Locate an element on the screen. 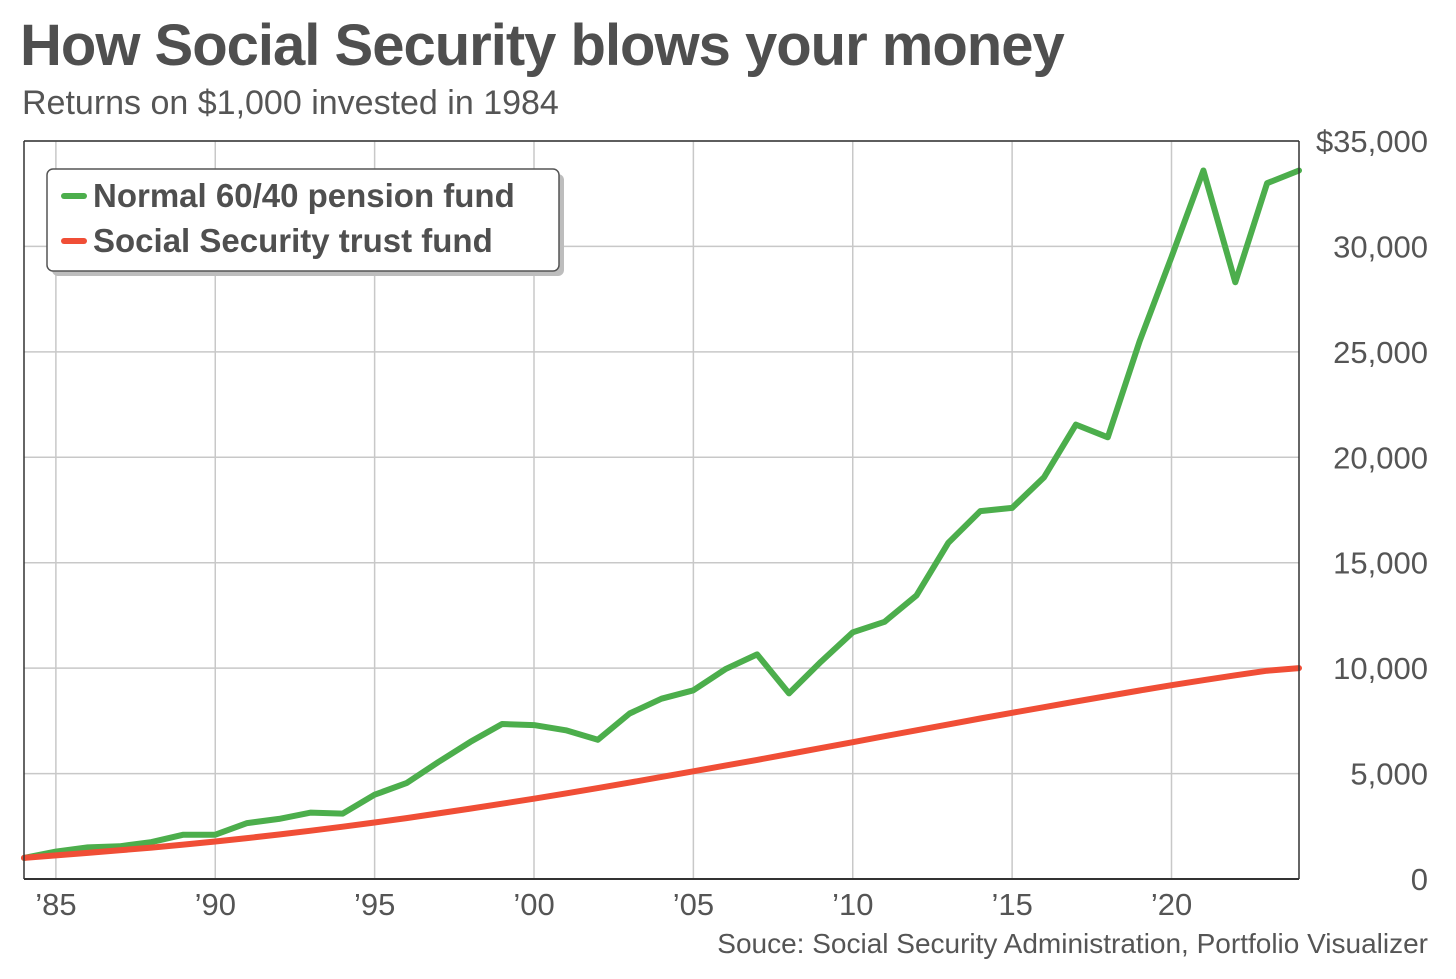  legend-label-pension: Normal 60/40 pension fund is located at coordinates (304, 195).